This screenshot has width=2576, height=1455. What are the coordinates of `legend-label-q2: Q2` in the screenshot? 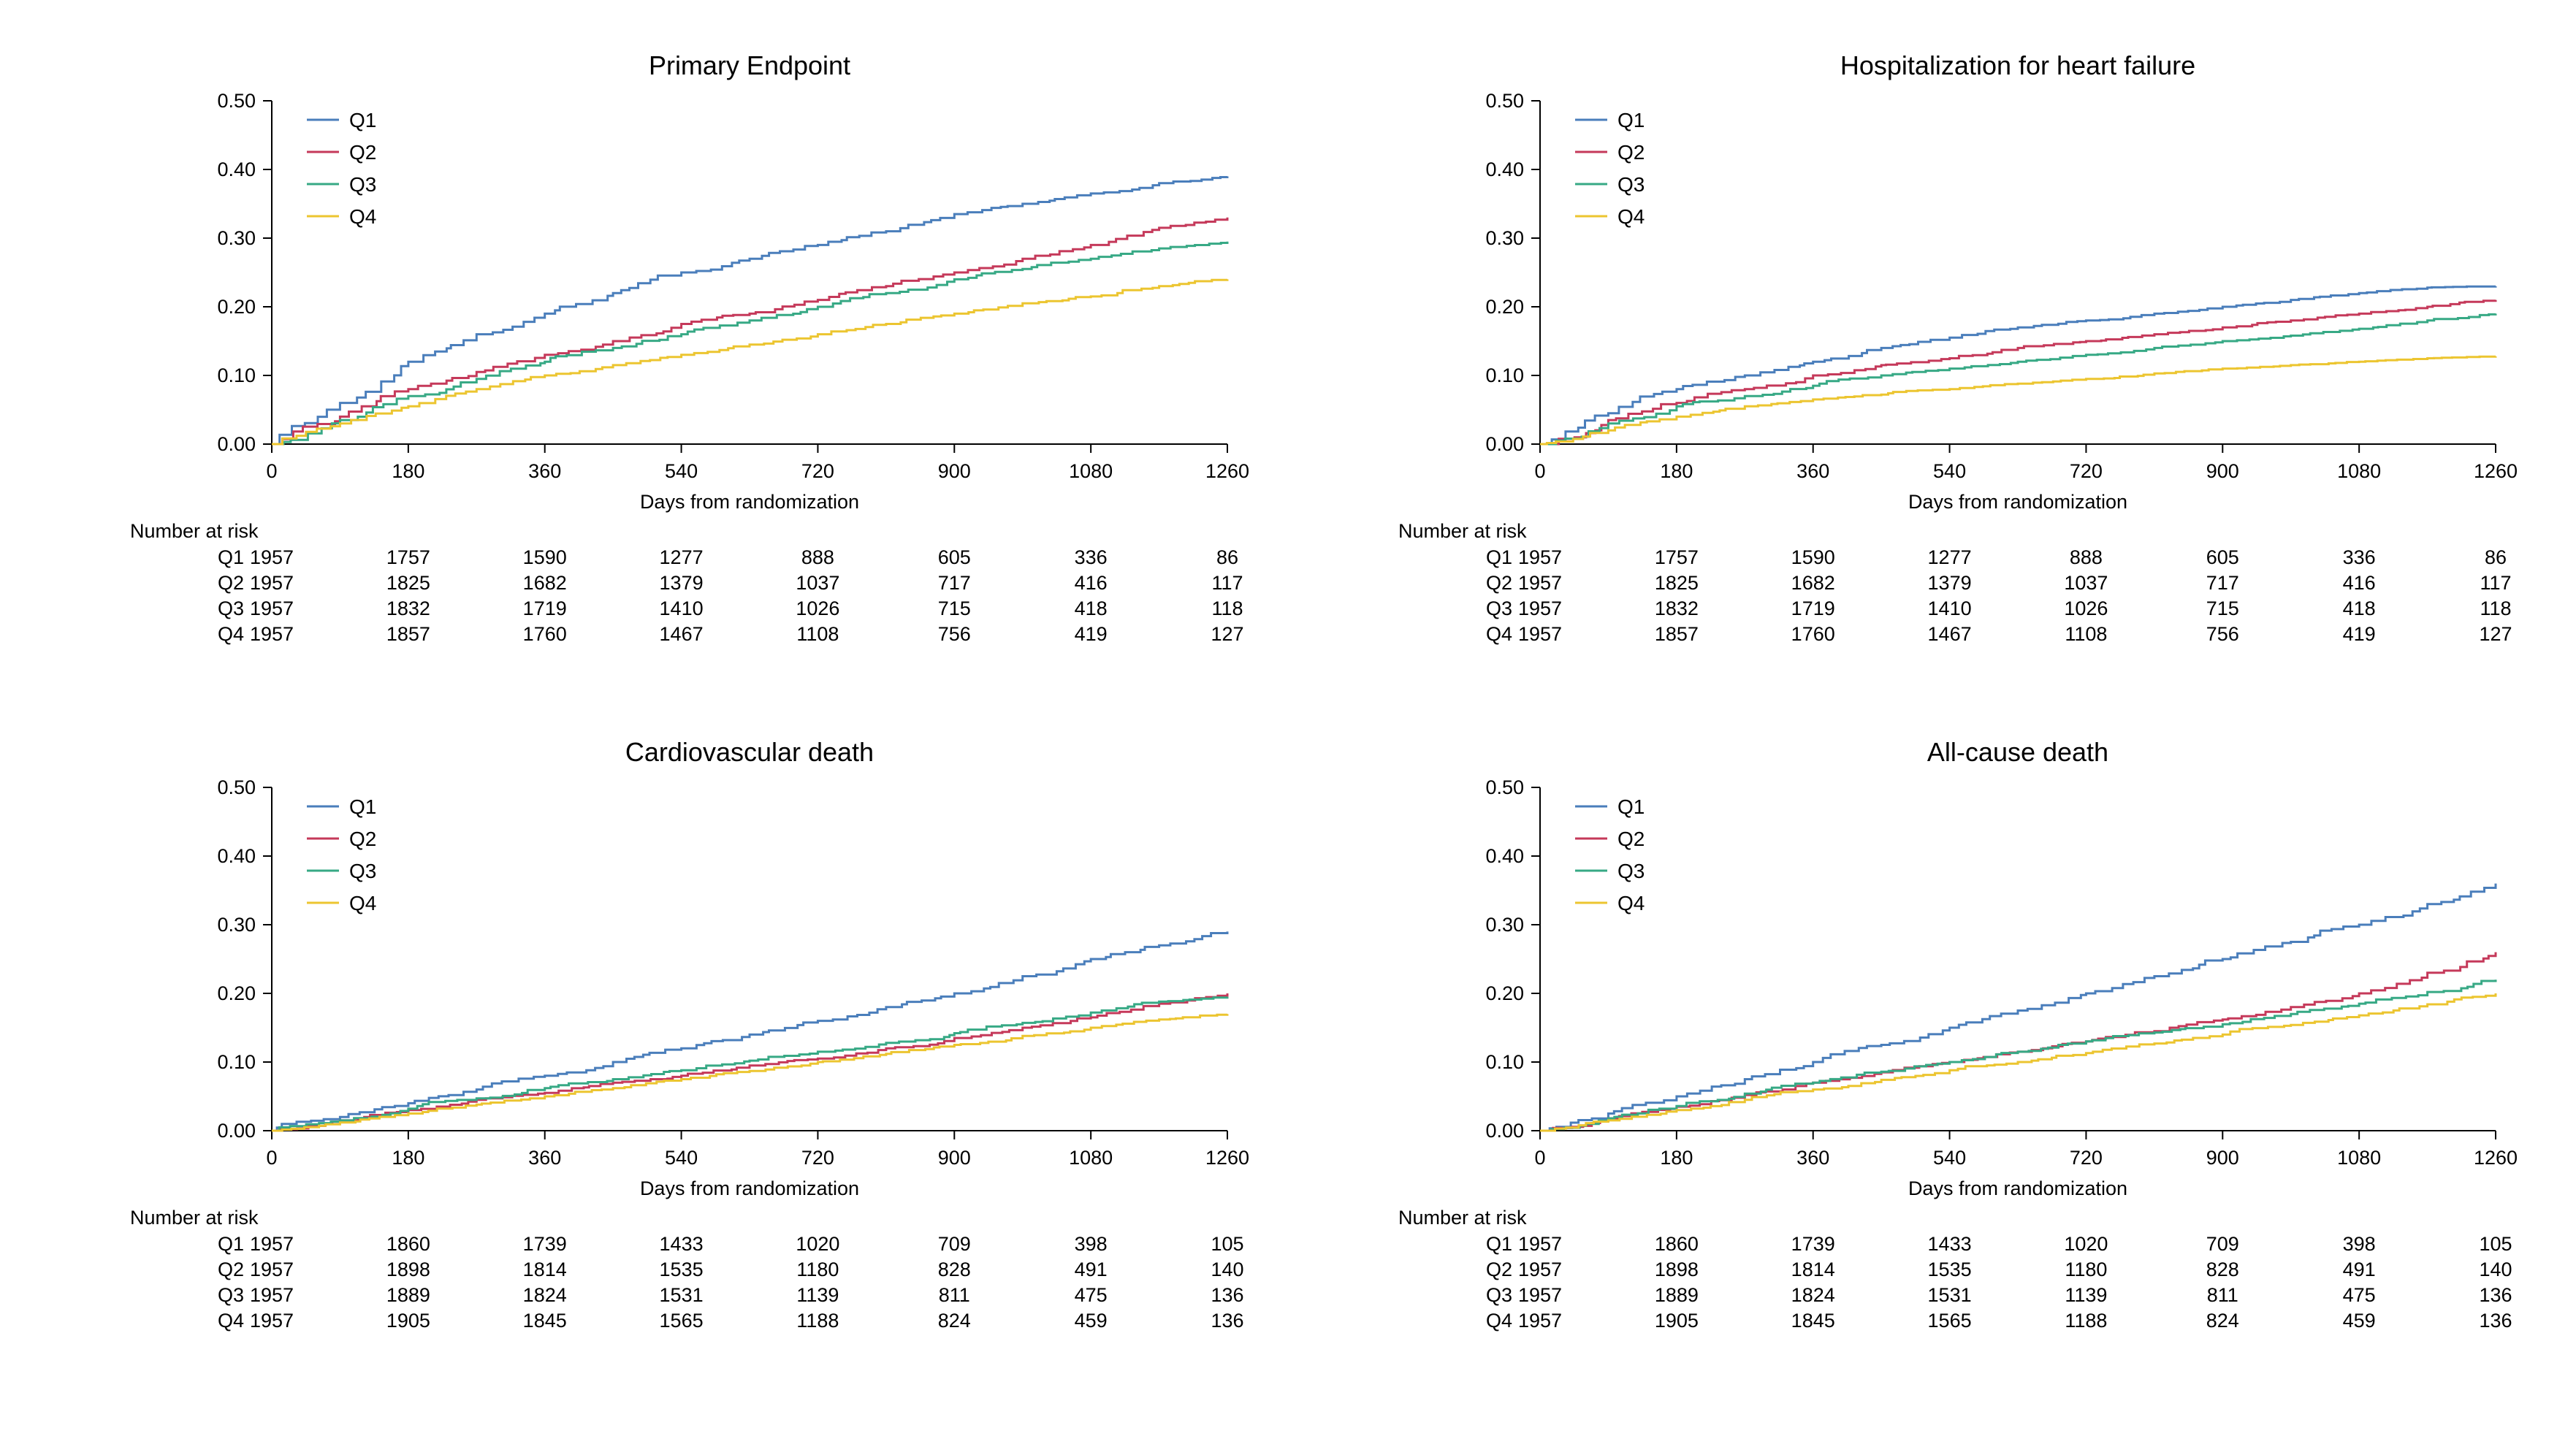 It's located at (1631, 839).